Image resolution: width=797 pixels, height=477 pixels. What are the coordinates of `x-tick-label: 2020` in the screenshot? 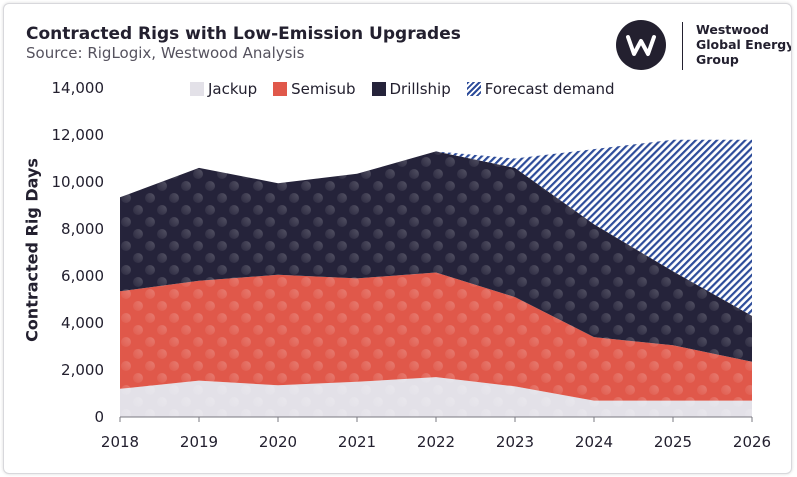 It's located at (278, 442).